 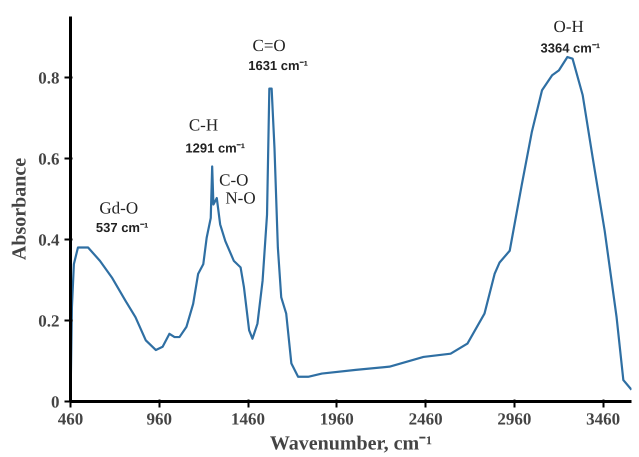 What do you see at coordinates (55, 402) in the screenshot?
I see `y-tick-label: 0` at bounding box center [55, 402].